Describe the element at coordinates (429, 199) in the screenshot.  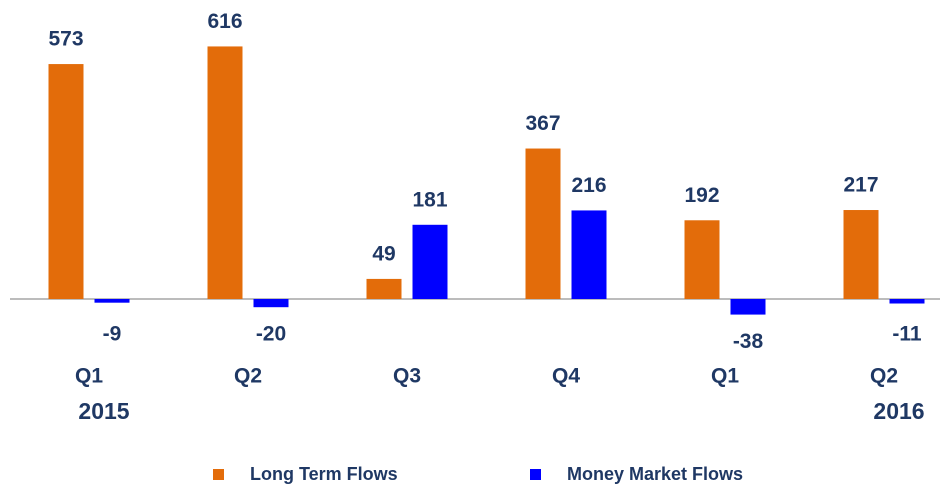
I see `data-label: 181` at that location.